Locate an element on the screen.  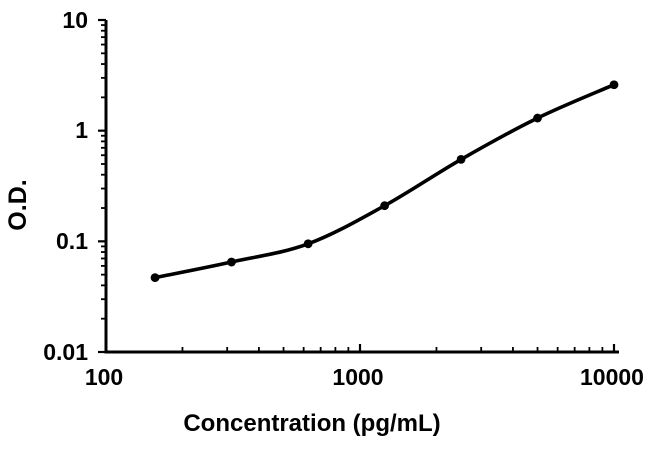
y-axis-title: O.D. is located at coordinates (18, 205).